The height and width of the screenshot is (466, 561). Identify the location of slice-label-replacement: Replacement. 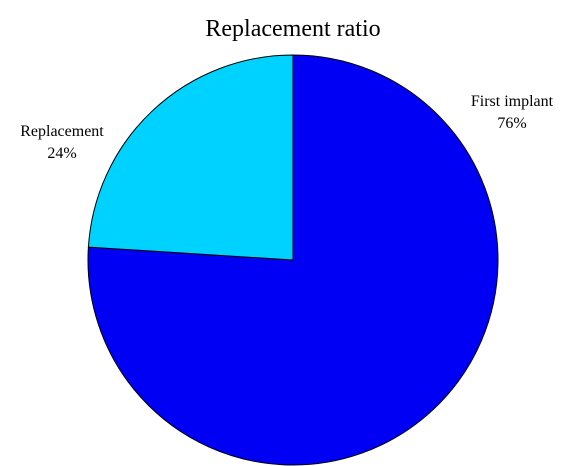
(62, 131).